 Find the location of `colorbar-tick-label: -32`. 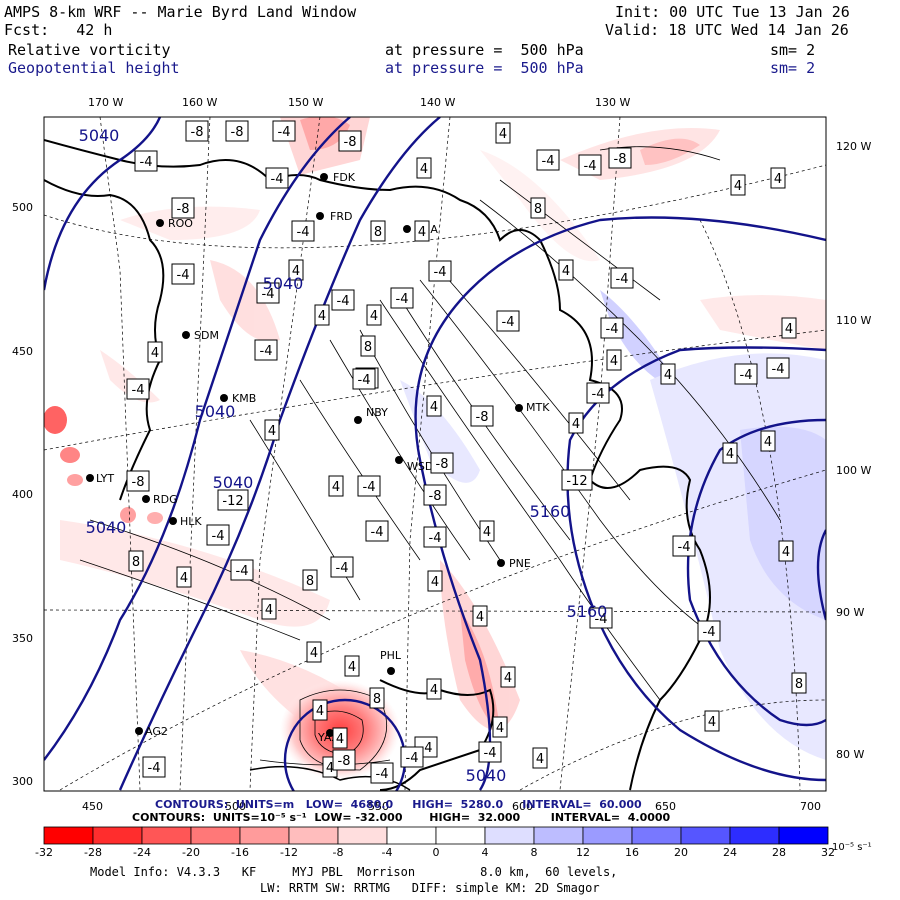

colorbar-tick-label: -32 is located at coordinates (44, 852).